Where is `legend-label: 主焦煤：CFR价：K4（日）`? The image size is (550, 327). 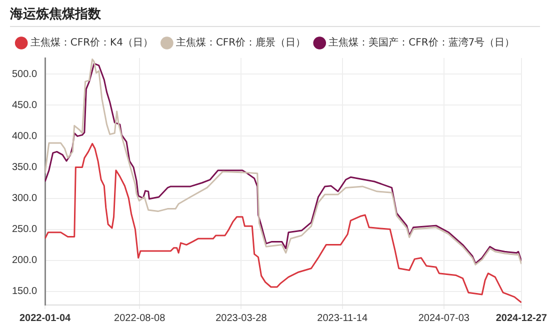
legend-label: 主焦煤：CFR价：K4（日） is located at coordinates (91, 42).